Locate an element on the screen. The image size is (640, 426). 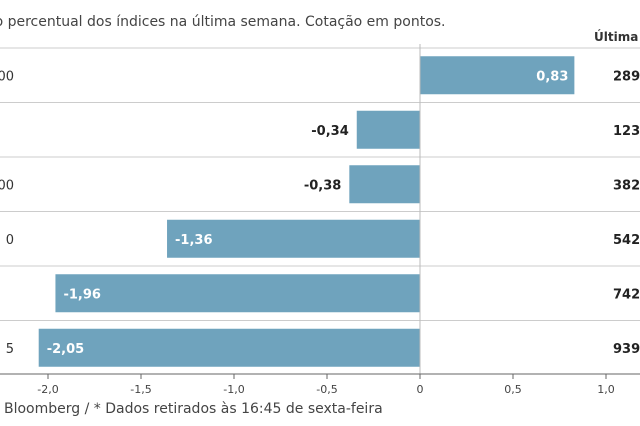
last-quote-value: 5422 is located at coordinates (626, 240).